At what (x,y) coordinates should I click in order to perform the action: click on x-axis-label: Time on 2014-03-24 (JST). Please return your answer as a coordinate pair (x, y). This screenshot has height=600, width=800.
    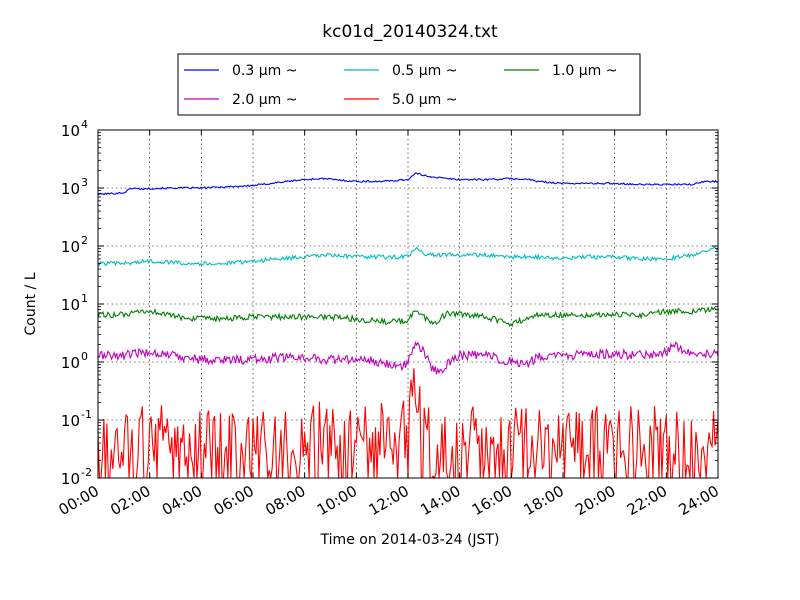
    Looking at the image, I should click on (410, 540).